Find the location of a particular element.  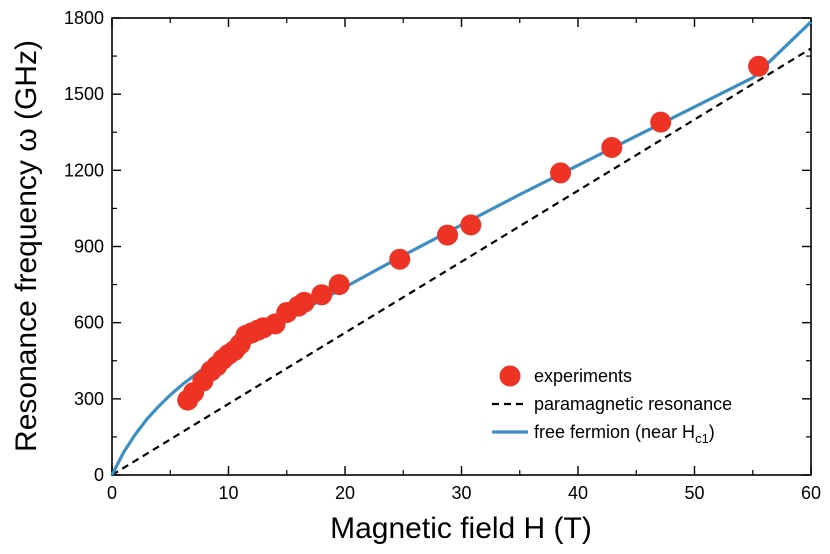

y-tick-label: 1500 is located at coordinates (84, 94).